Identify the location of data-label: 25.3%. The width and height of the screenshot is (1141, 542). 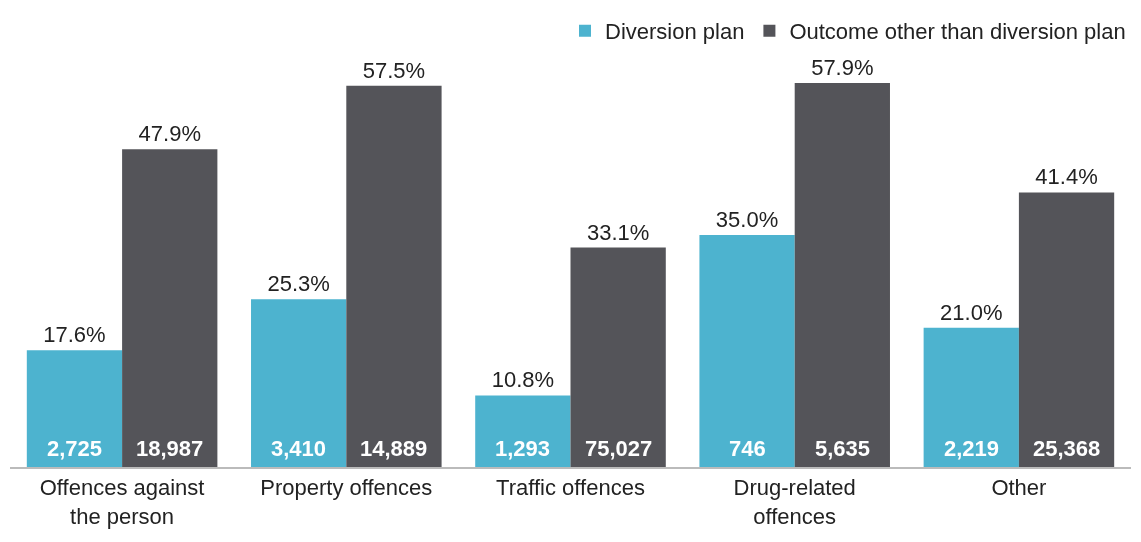
(298, 284).